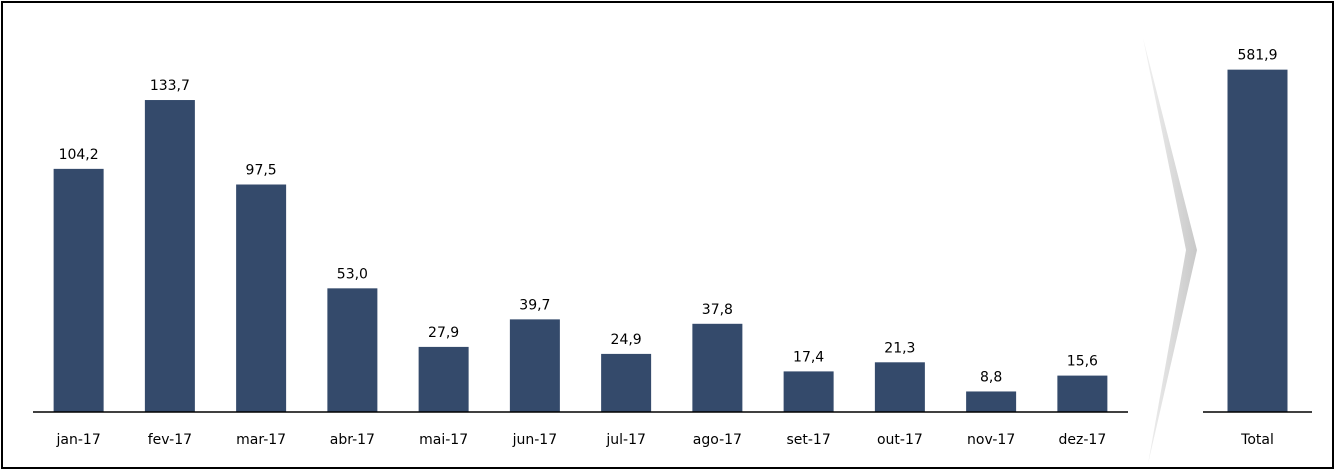 The width and height of the screenshot is (1336, 471). I want to click on value-label: 133,7, so click(170, 86).